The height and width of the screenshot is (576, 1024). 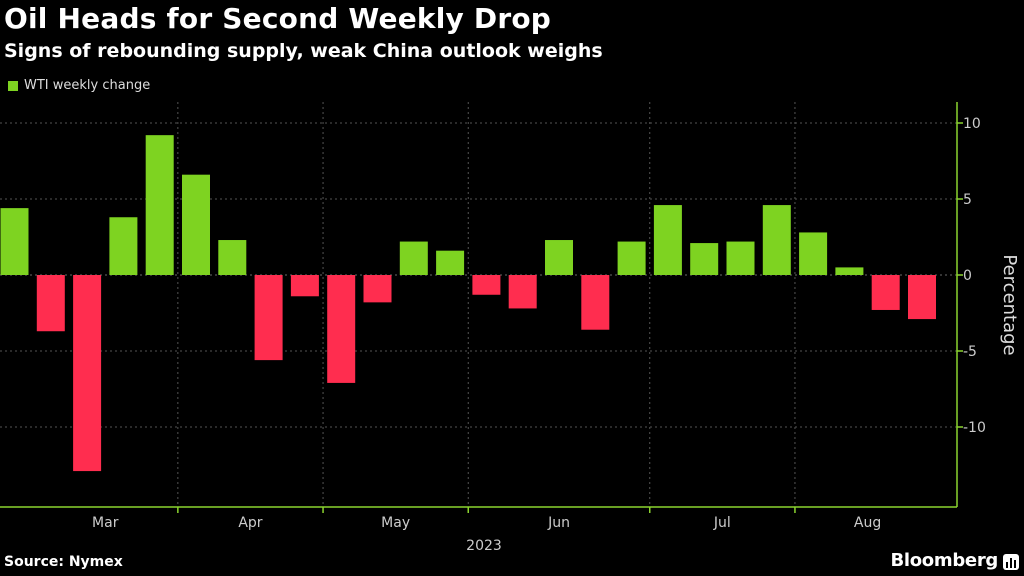 I want to click on legend-swatch, so click(x=13, y=85).